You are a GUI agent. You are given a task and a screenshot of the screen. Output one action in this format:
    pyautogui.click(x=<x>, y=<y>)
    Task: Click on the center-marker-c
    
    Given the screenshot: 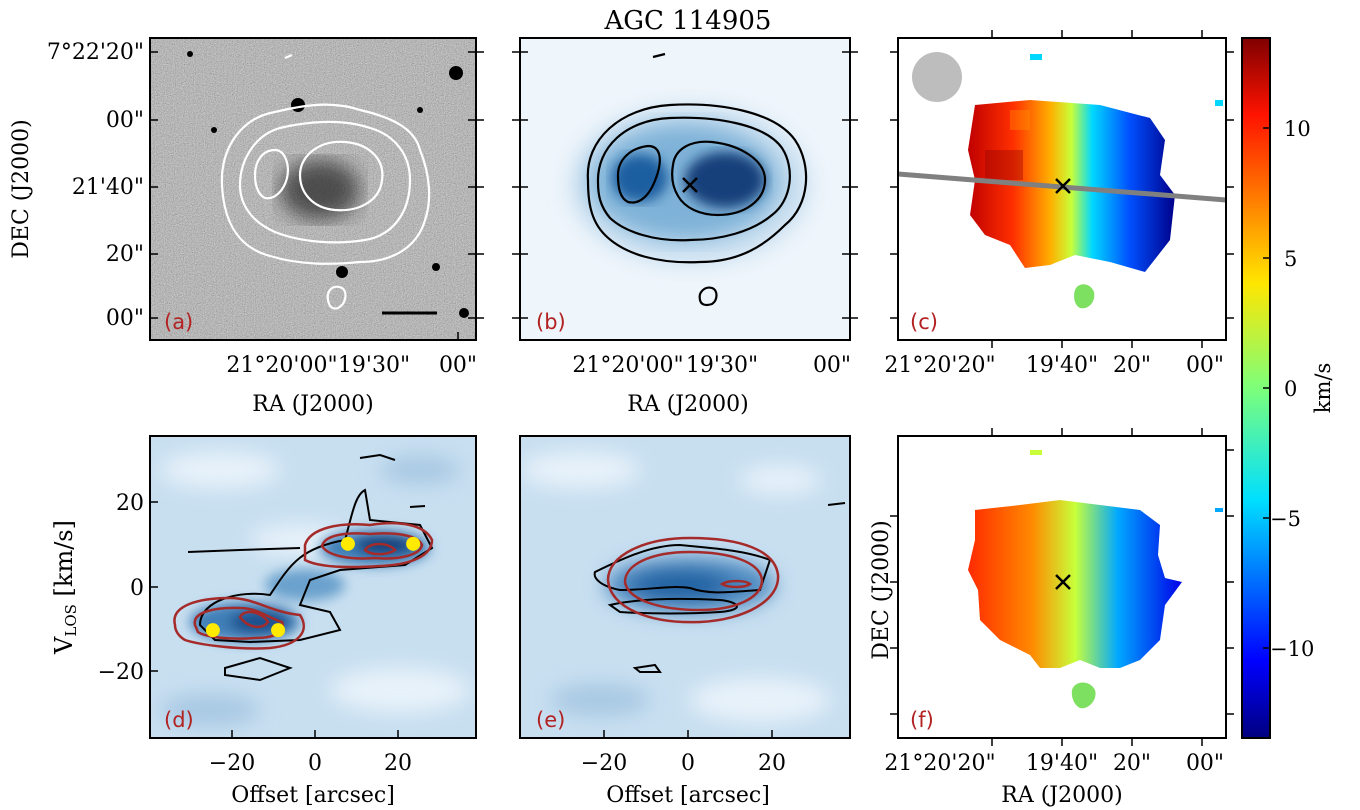 What is the action you would take?
    pyautogui.click(x=1063, y=186)
    